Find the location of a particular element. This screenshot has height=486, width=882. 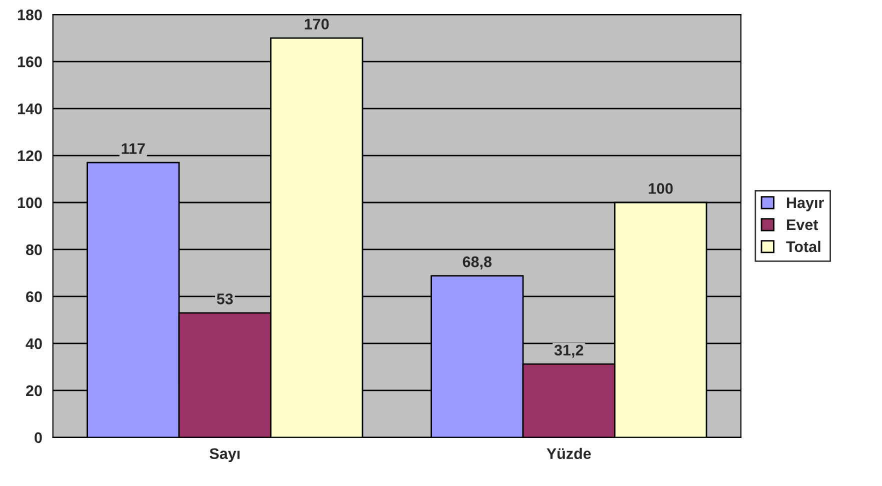

data-label: 53 is located at coordinates (224, 299).